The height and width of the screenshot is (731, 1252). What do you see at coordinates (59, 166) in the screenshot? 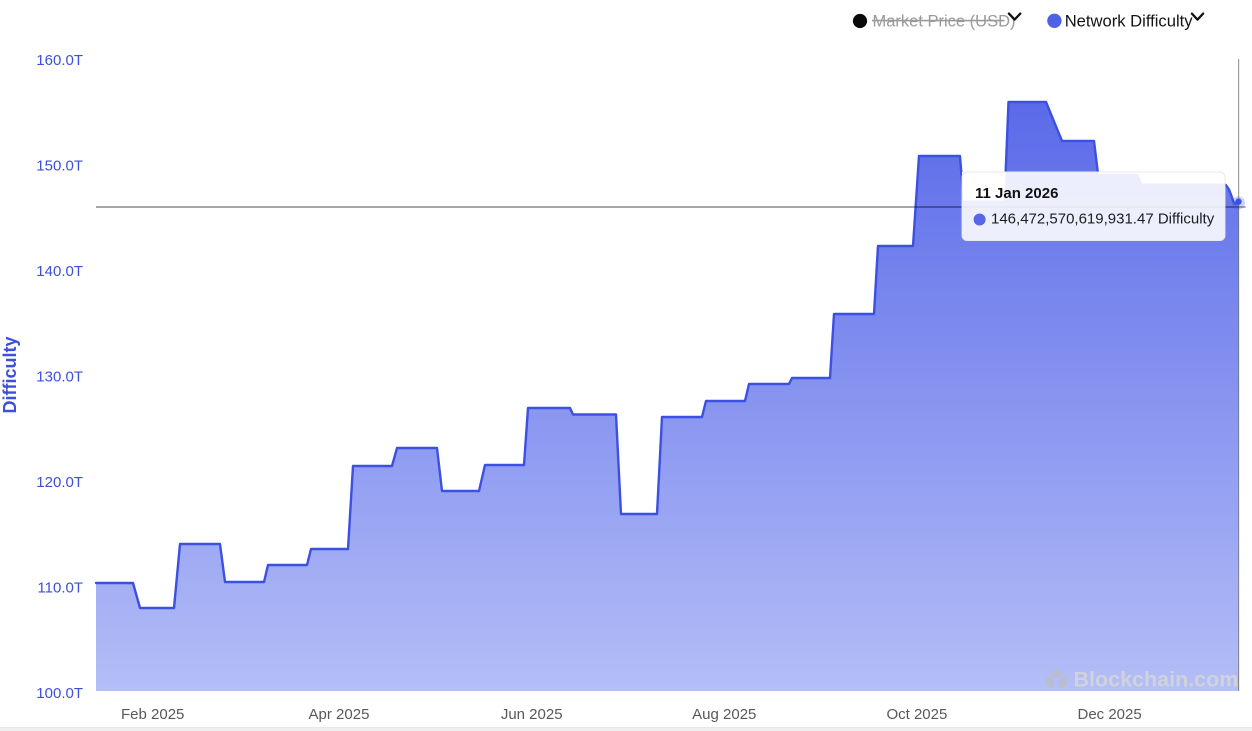
I see `svg-text: 150.0T` at bounding box center [59, 166].